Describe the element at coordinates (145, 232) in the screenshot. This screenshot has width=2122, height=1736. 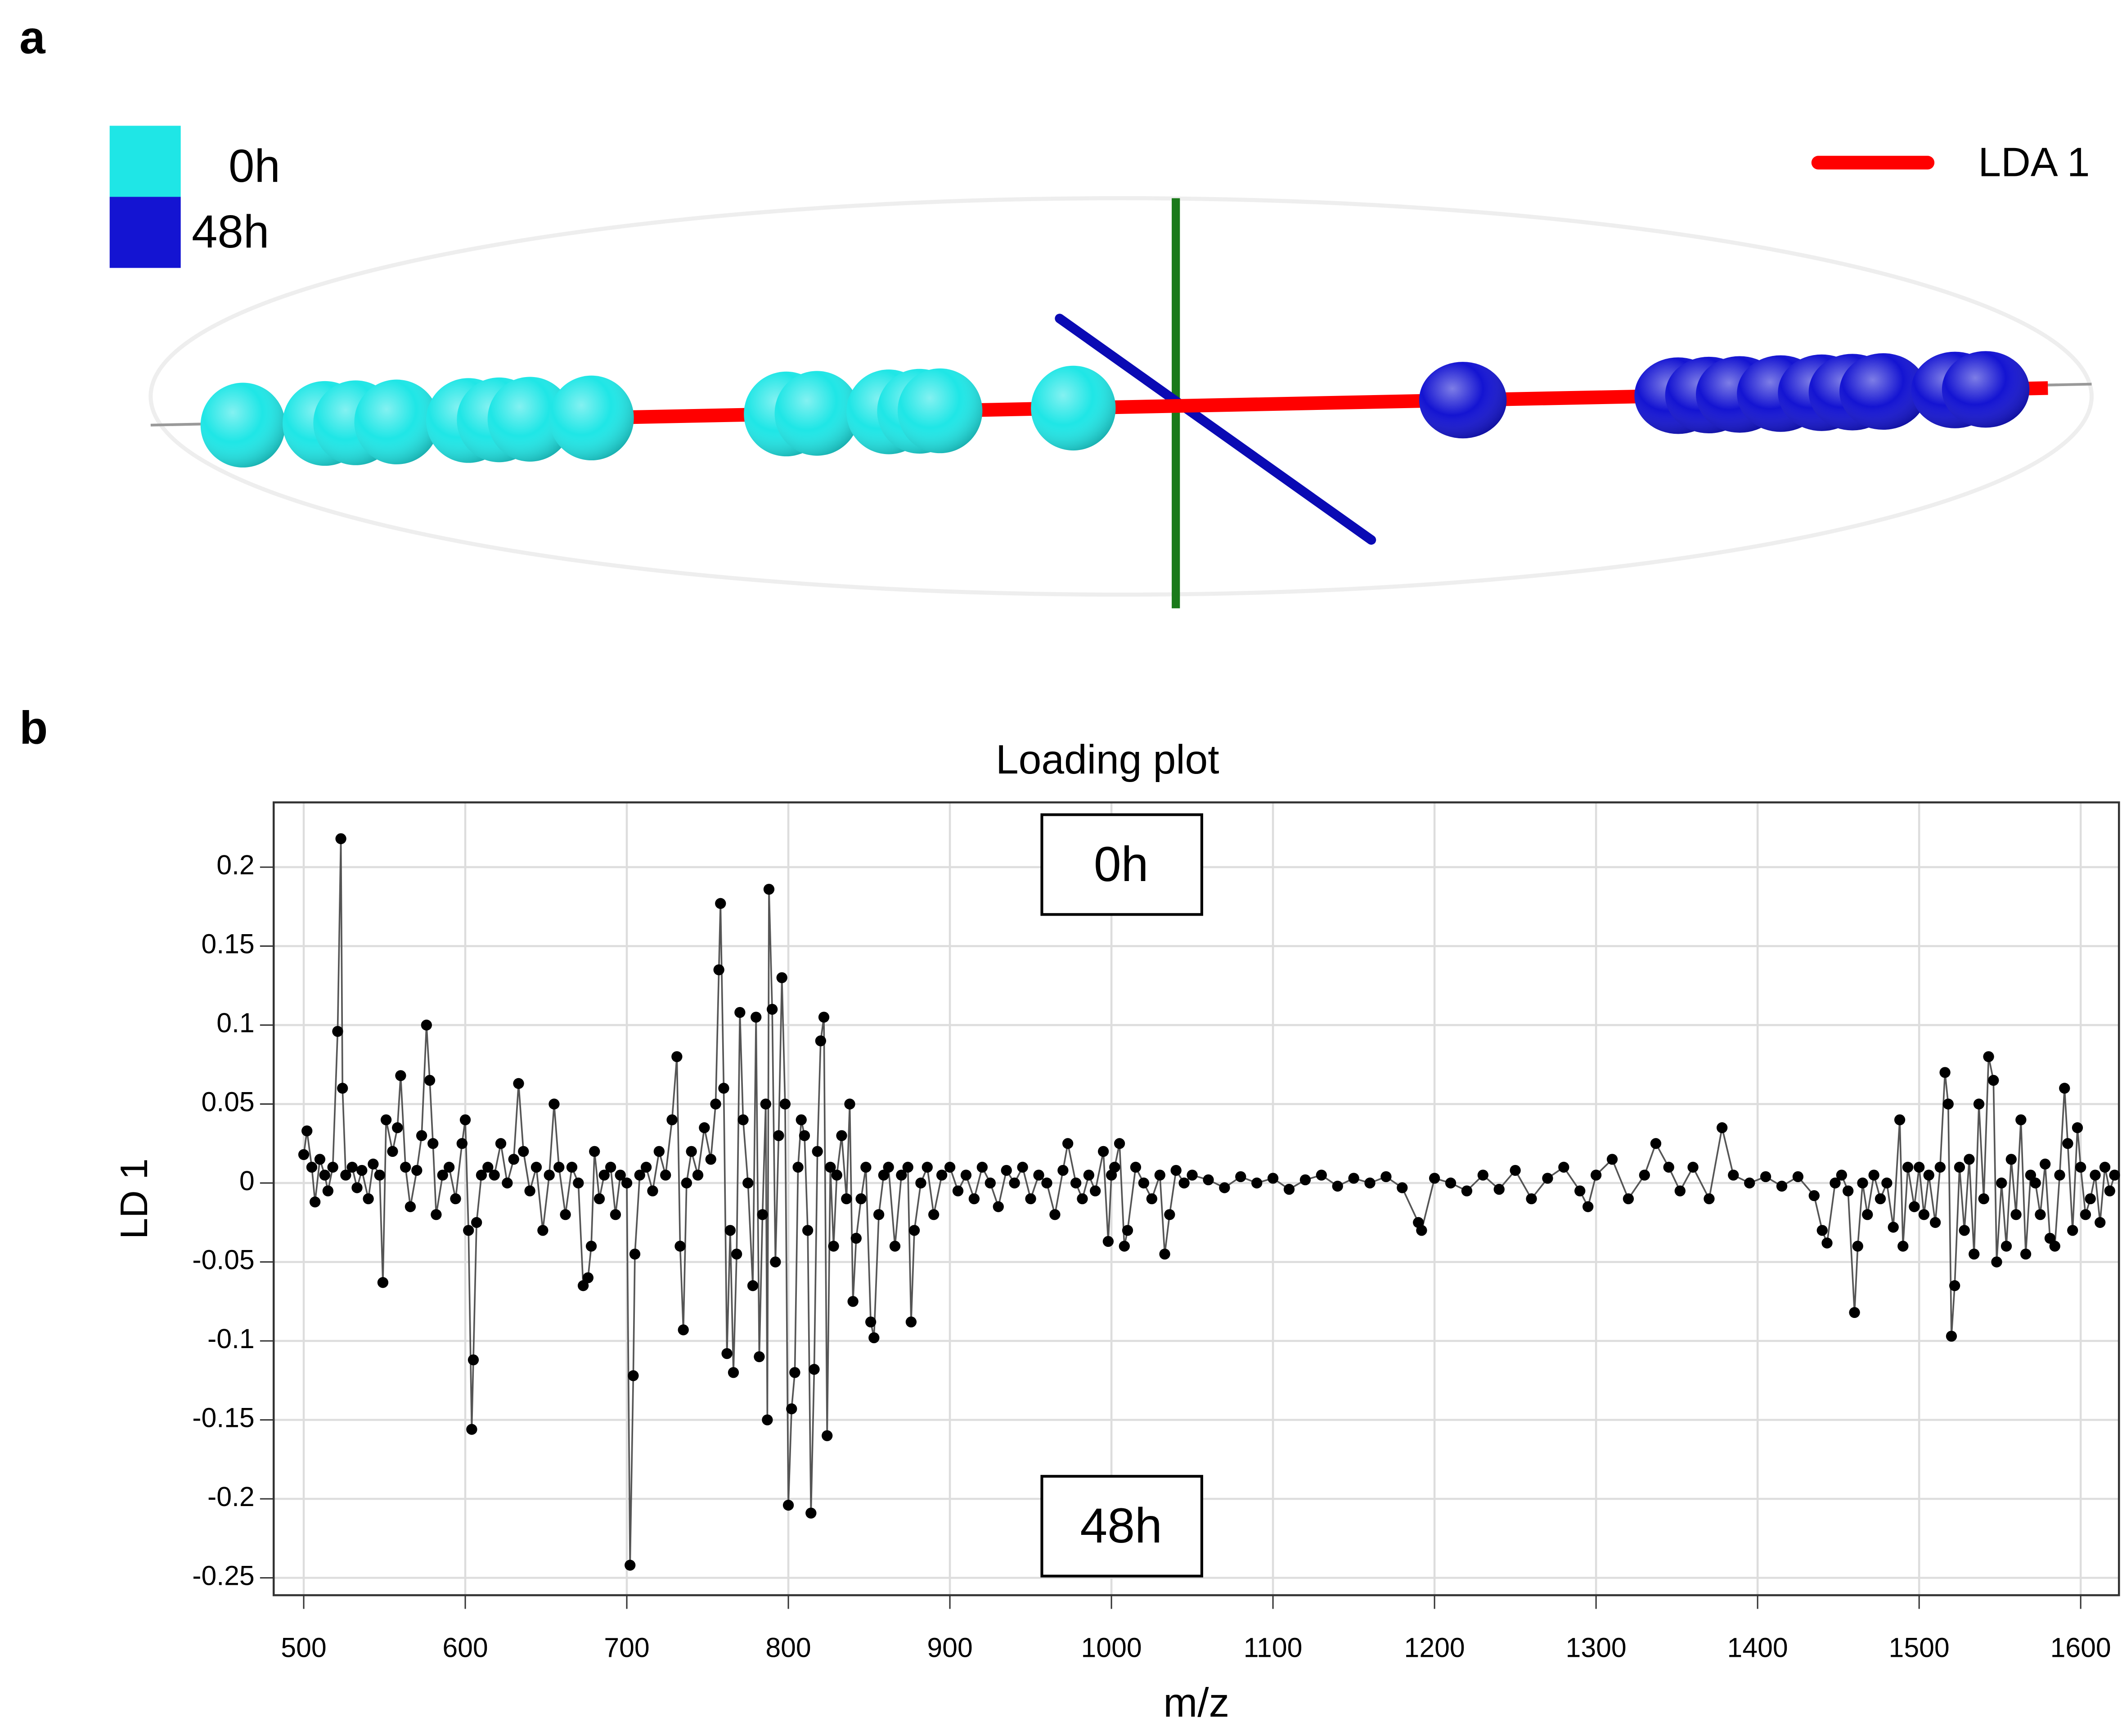
I see `legend-swatch` at that location.